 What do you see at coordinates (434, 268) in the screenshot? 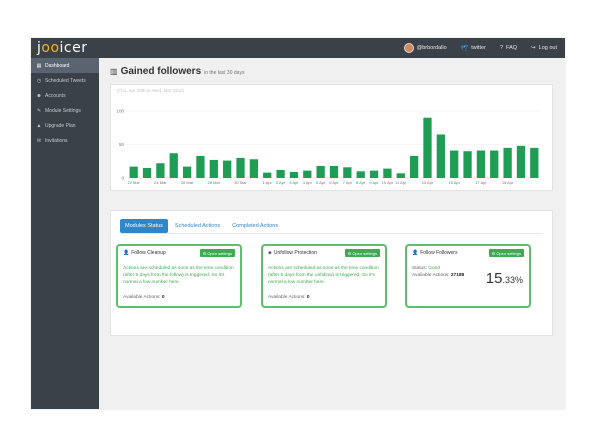
I see `status-value: Good` at bounding box center [434, 268].